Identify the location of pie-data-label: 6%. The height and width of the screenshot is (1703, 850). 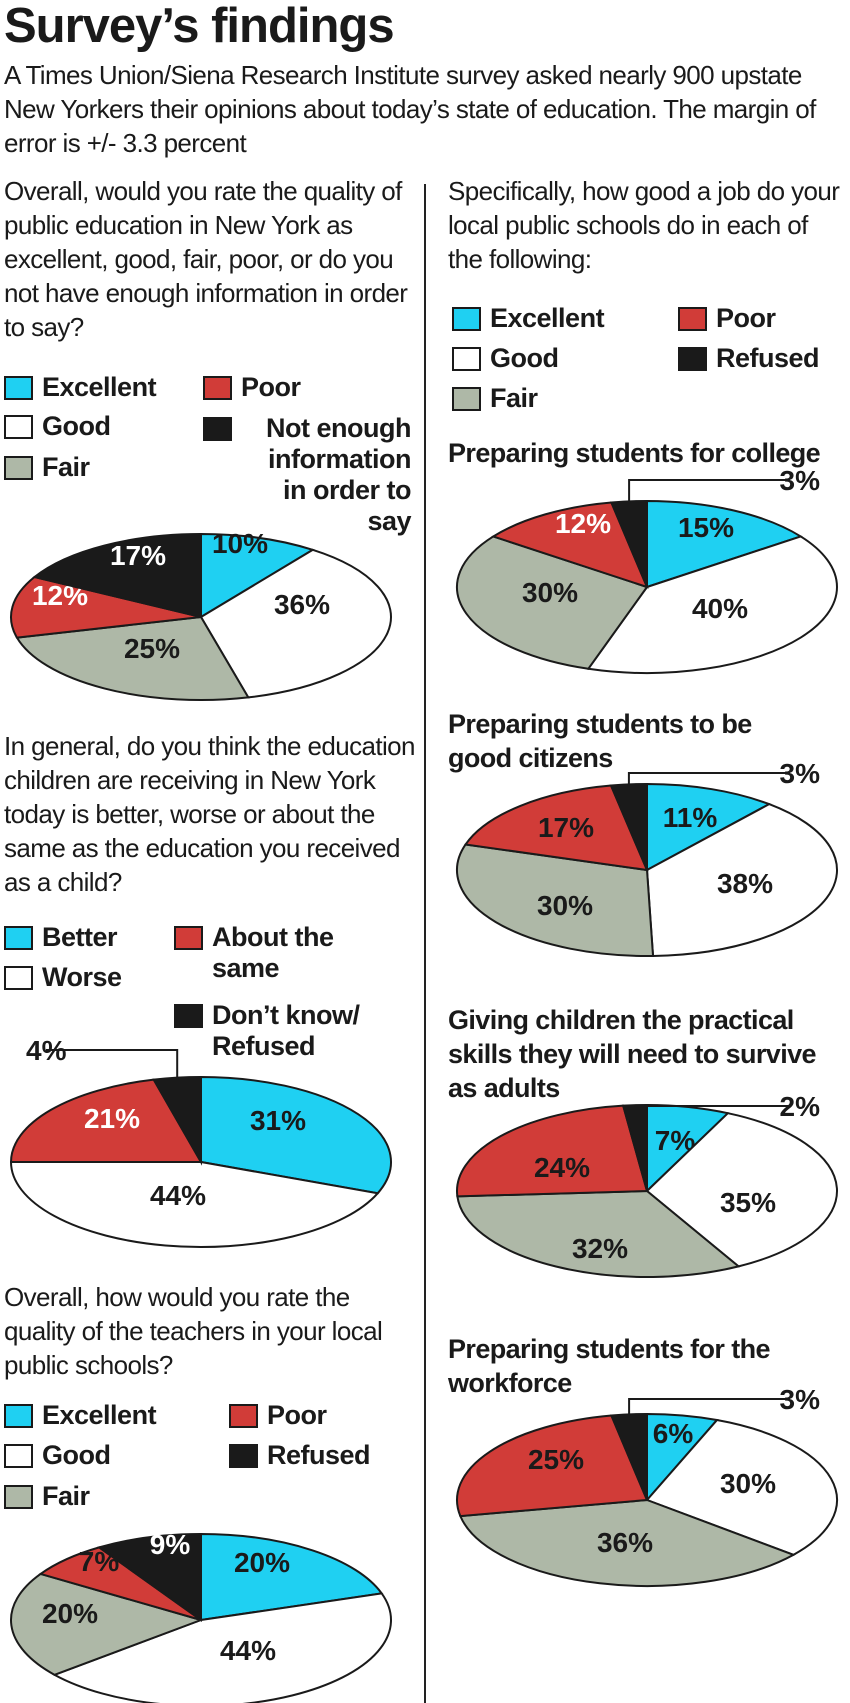
(673, 1433).